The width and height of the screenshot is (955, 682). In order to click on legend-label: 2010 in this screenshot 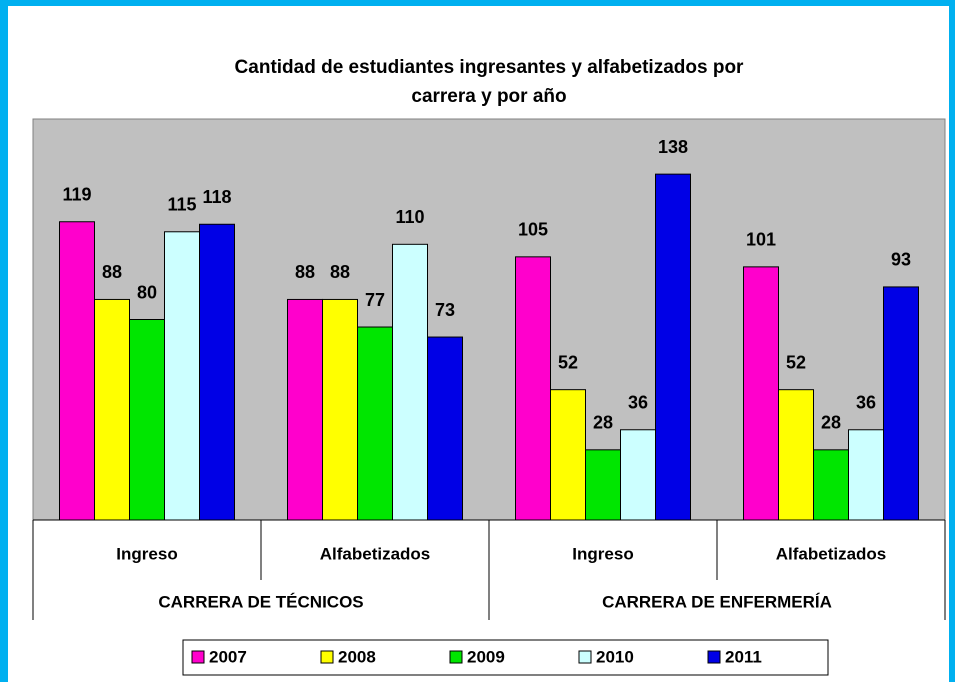, I will do `click(615, 656)`.